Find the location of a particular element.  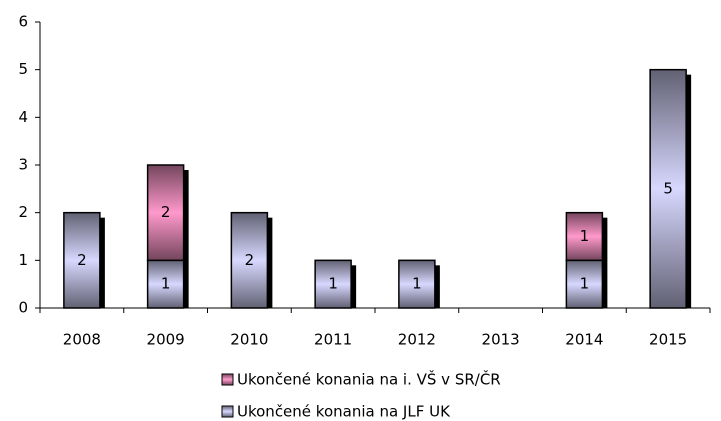

y-tick-label: 2 is located at coordinates (23, 212).